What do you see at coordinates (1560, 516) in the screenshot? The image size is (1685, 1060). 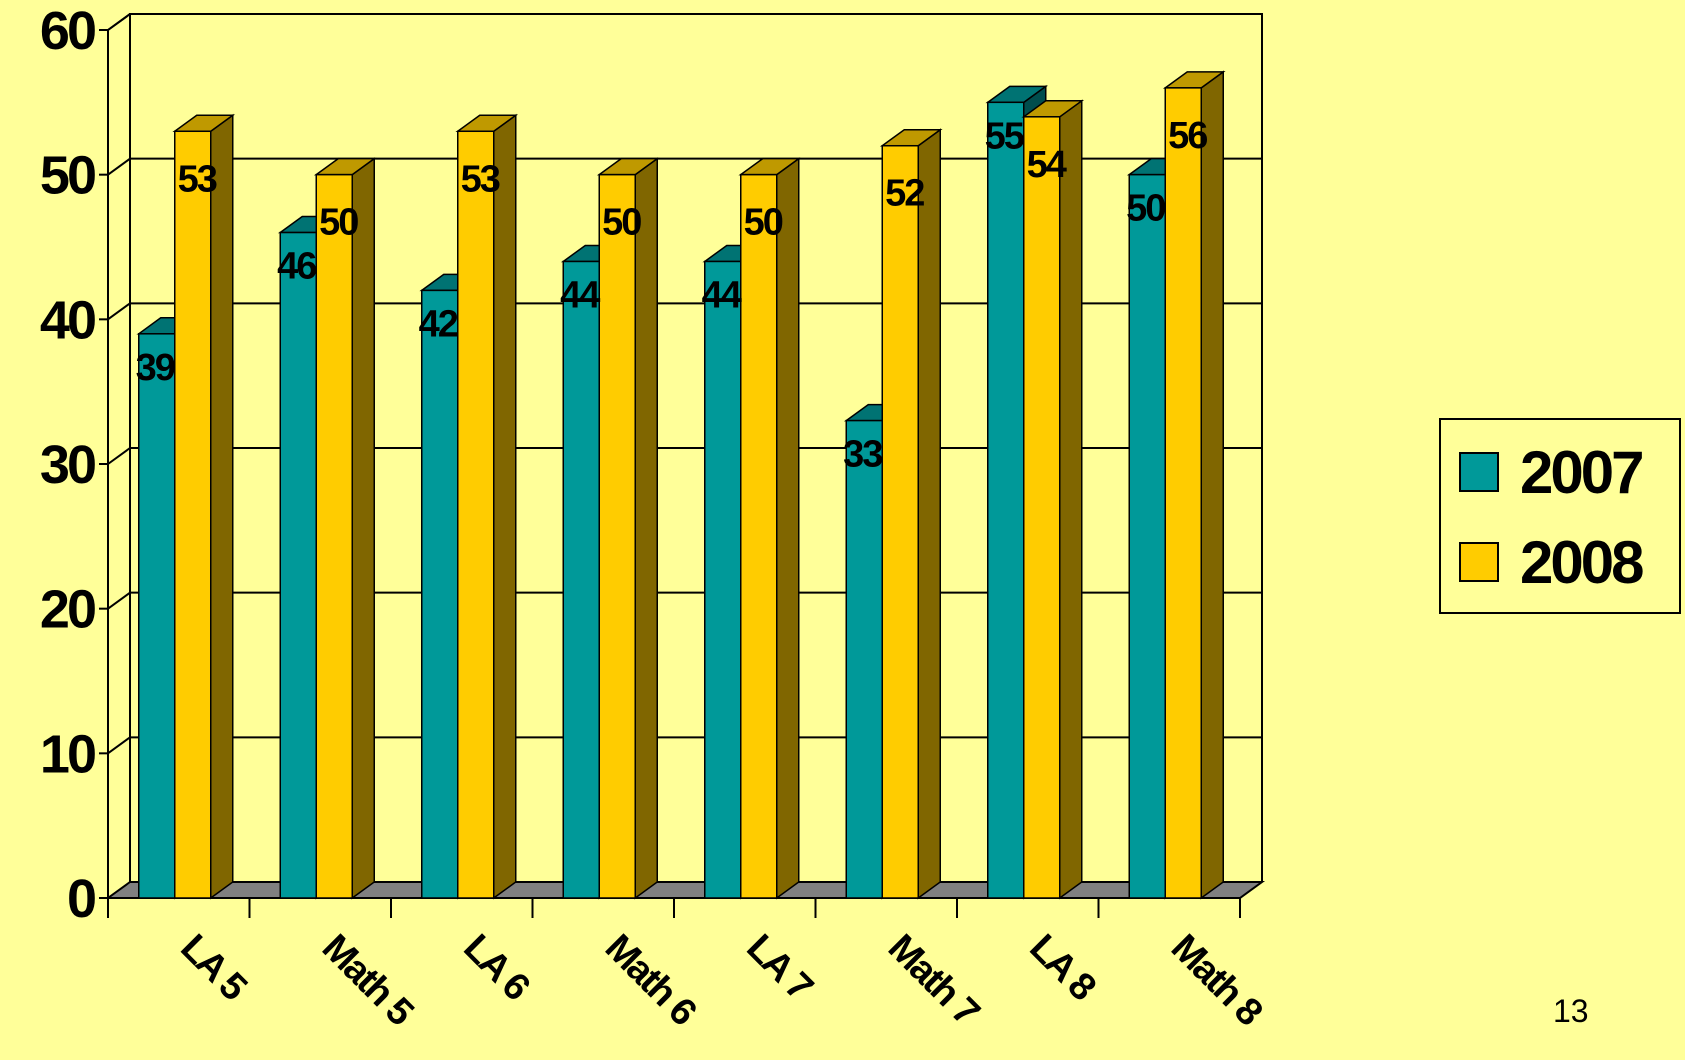 I see `legend: 2007 2008` at bounding box center [1560, 516].